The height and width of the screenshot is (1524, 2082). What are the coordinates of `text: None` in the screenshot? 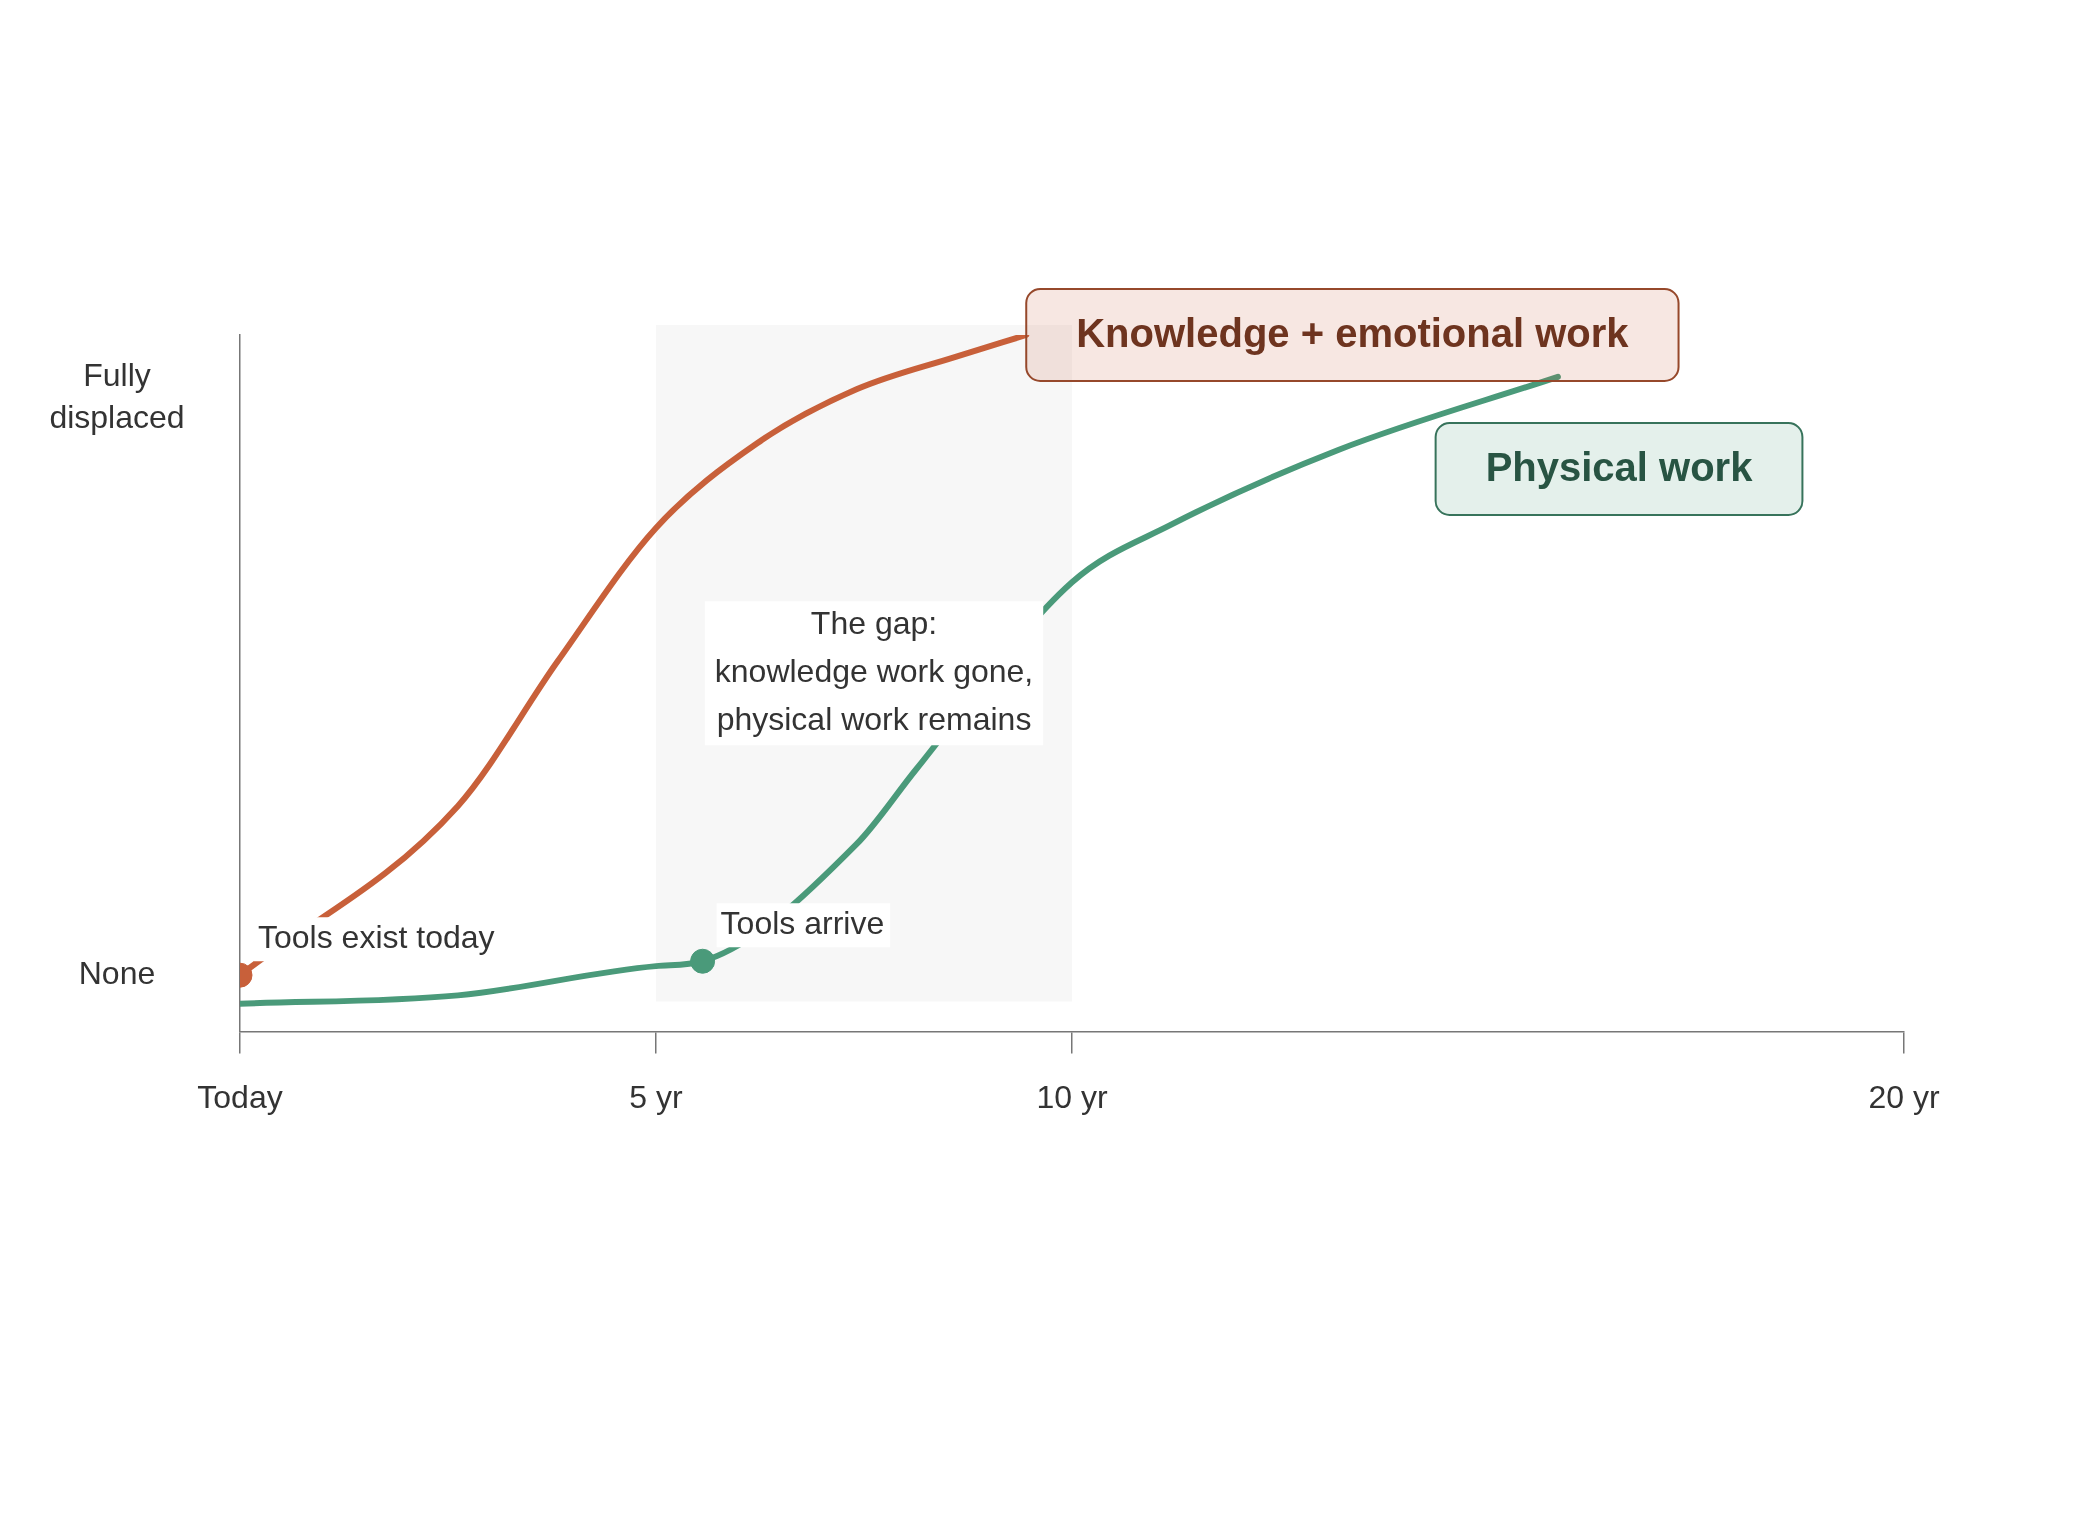 It's located at (117, 973).